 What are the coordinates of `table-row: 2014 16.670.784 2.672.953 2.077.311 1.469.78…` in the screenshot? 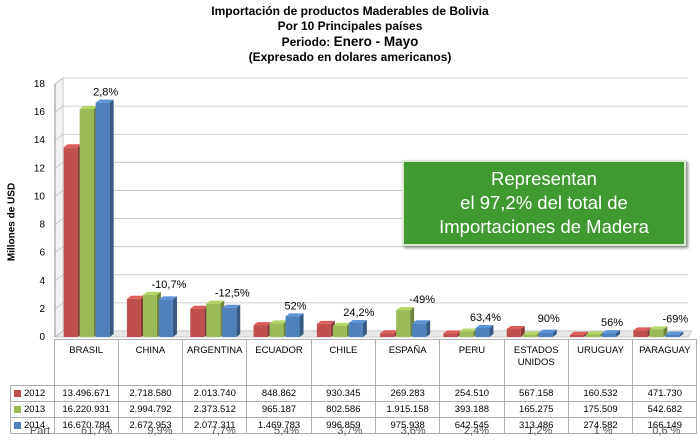 It's located at (354, 425).